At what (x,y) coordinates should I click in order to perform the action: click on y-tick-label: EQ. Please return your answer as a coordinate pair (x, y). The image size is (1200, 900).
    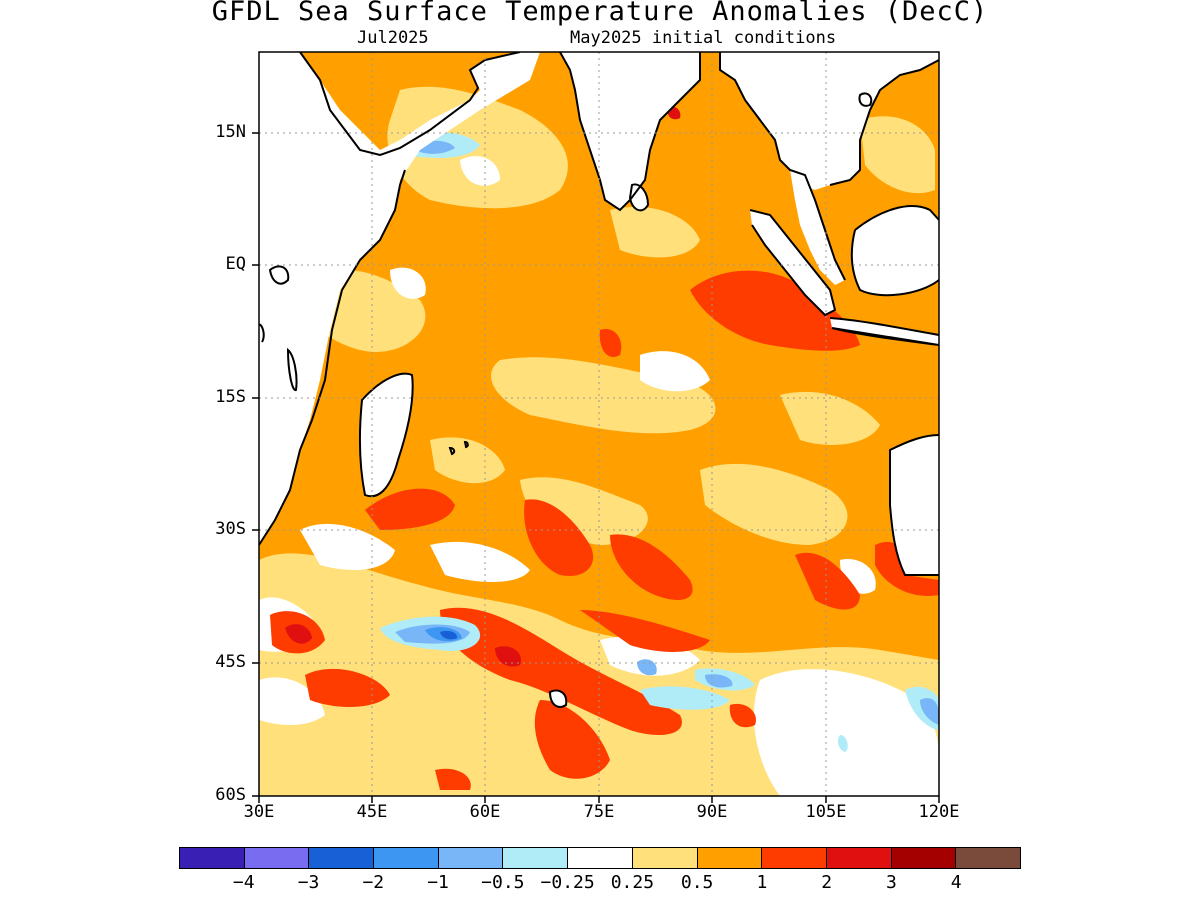
    Looking at the image, I should click on (235, 264).